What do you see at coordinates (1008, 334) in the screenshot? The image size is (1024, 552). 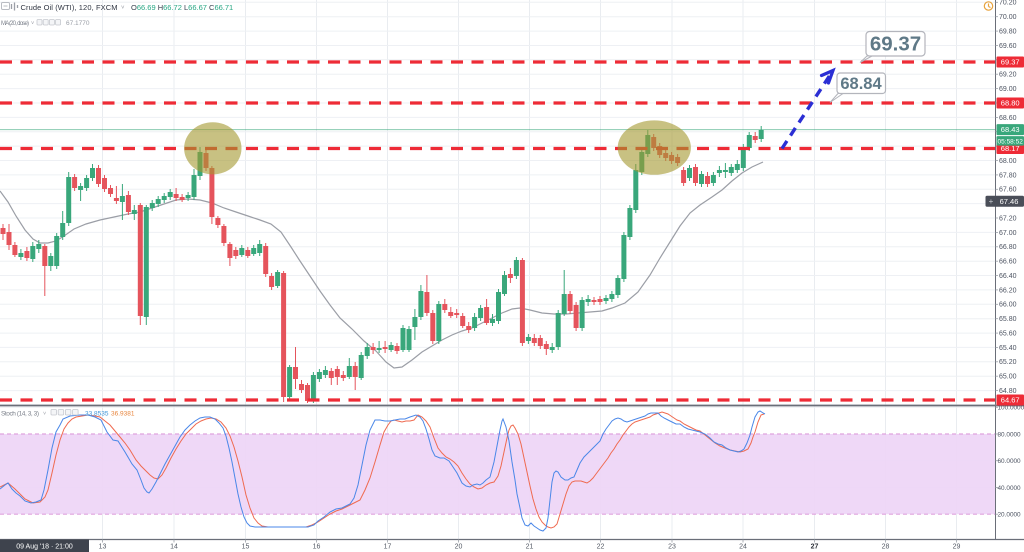 I see `svg-text: 65.60` at bounding box center [1008, 334].